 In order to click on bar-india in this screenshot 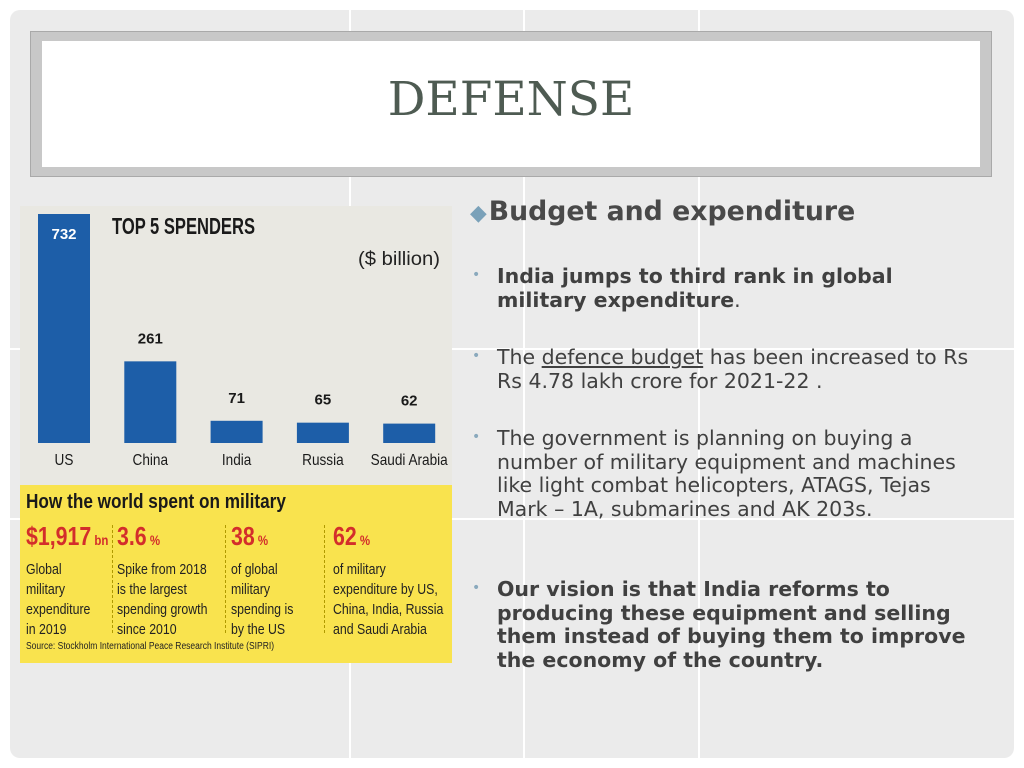, I will do `click(236, 431)`.